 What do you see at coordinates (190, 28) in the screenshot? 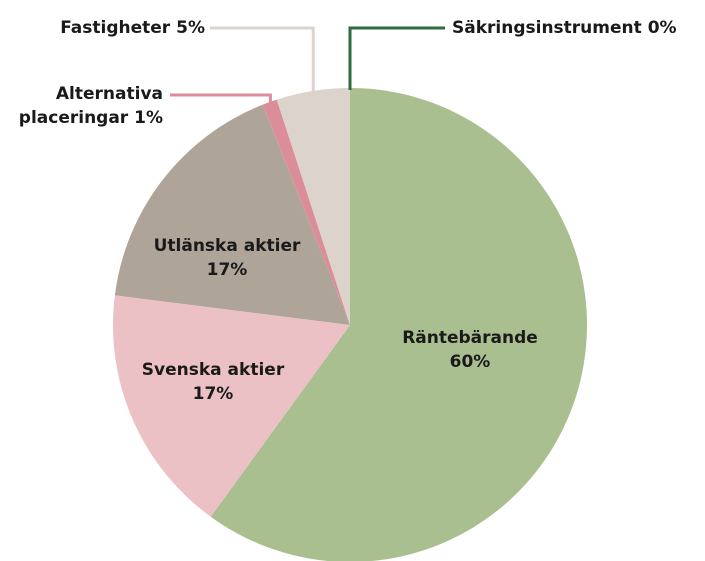
I see `value-label: 5%` at bounding box center [190, 28].